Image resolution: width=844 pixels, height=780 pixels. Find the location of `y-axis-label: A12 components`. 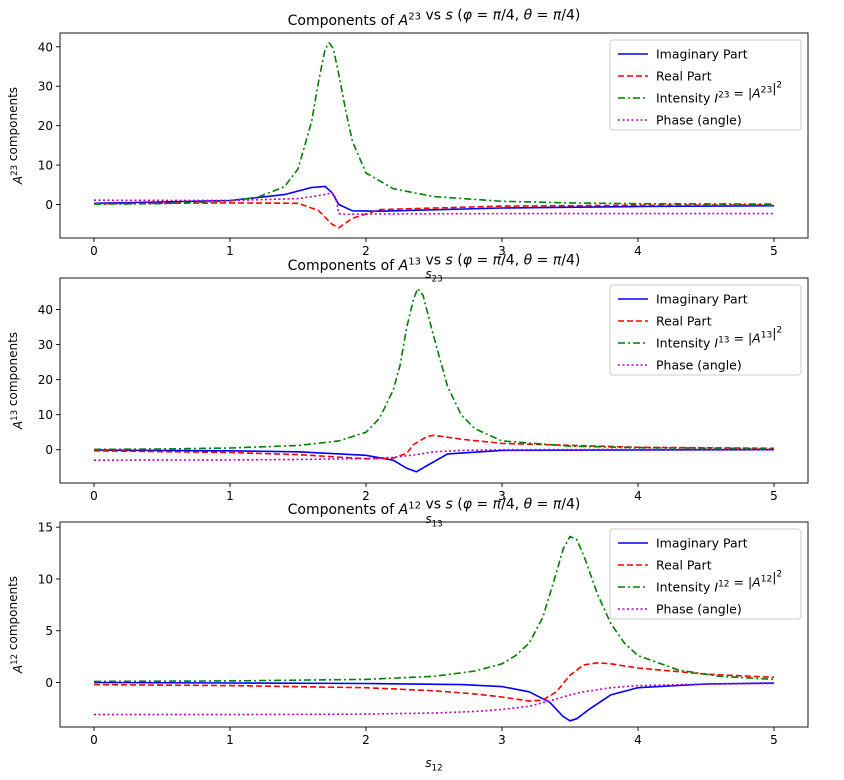

y-axis-label: A12 components is located at coordinates (15, 625).